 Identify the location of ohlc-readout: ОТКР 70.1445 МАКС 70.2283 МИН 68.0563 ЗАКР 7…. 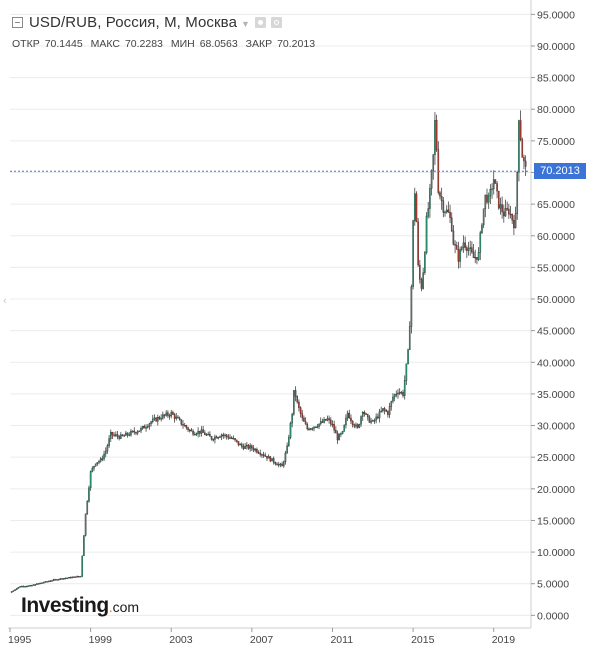
(272, 44).